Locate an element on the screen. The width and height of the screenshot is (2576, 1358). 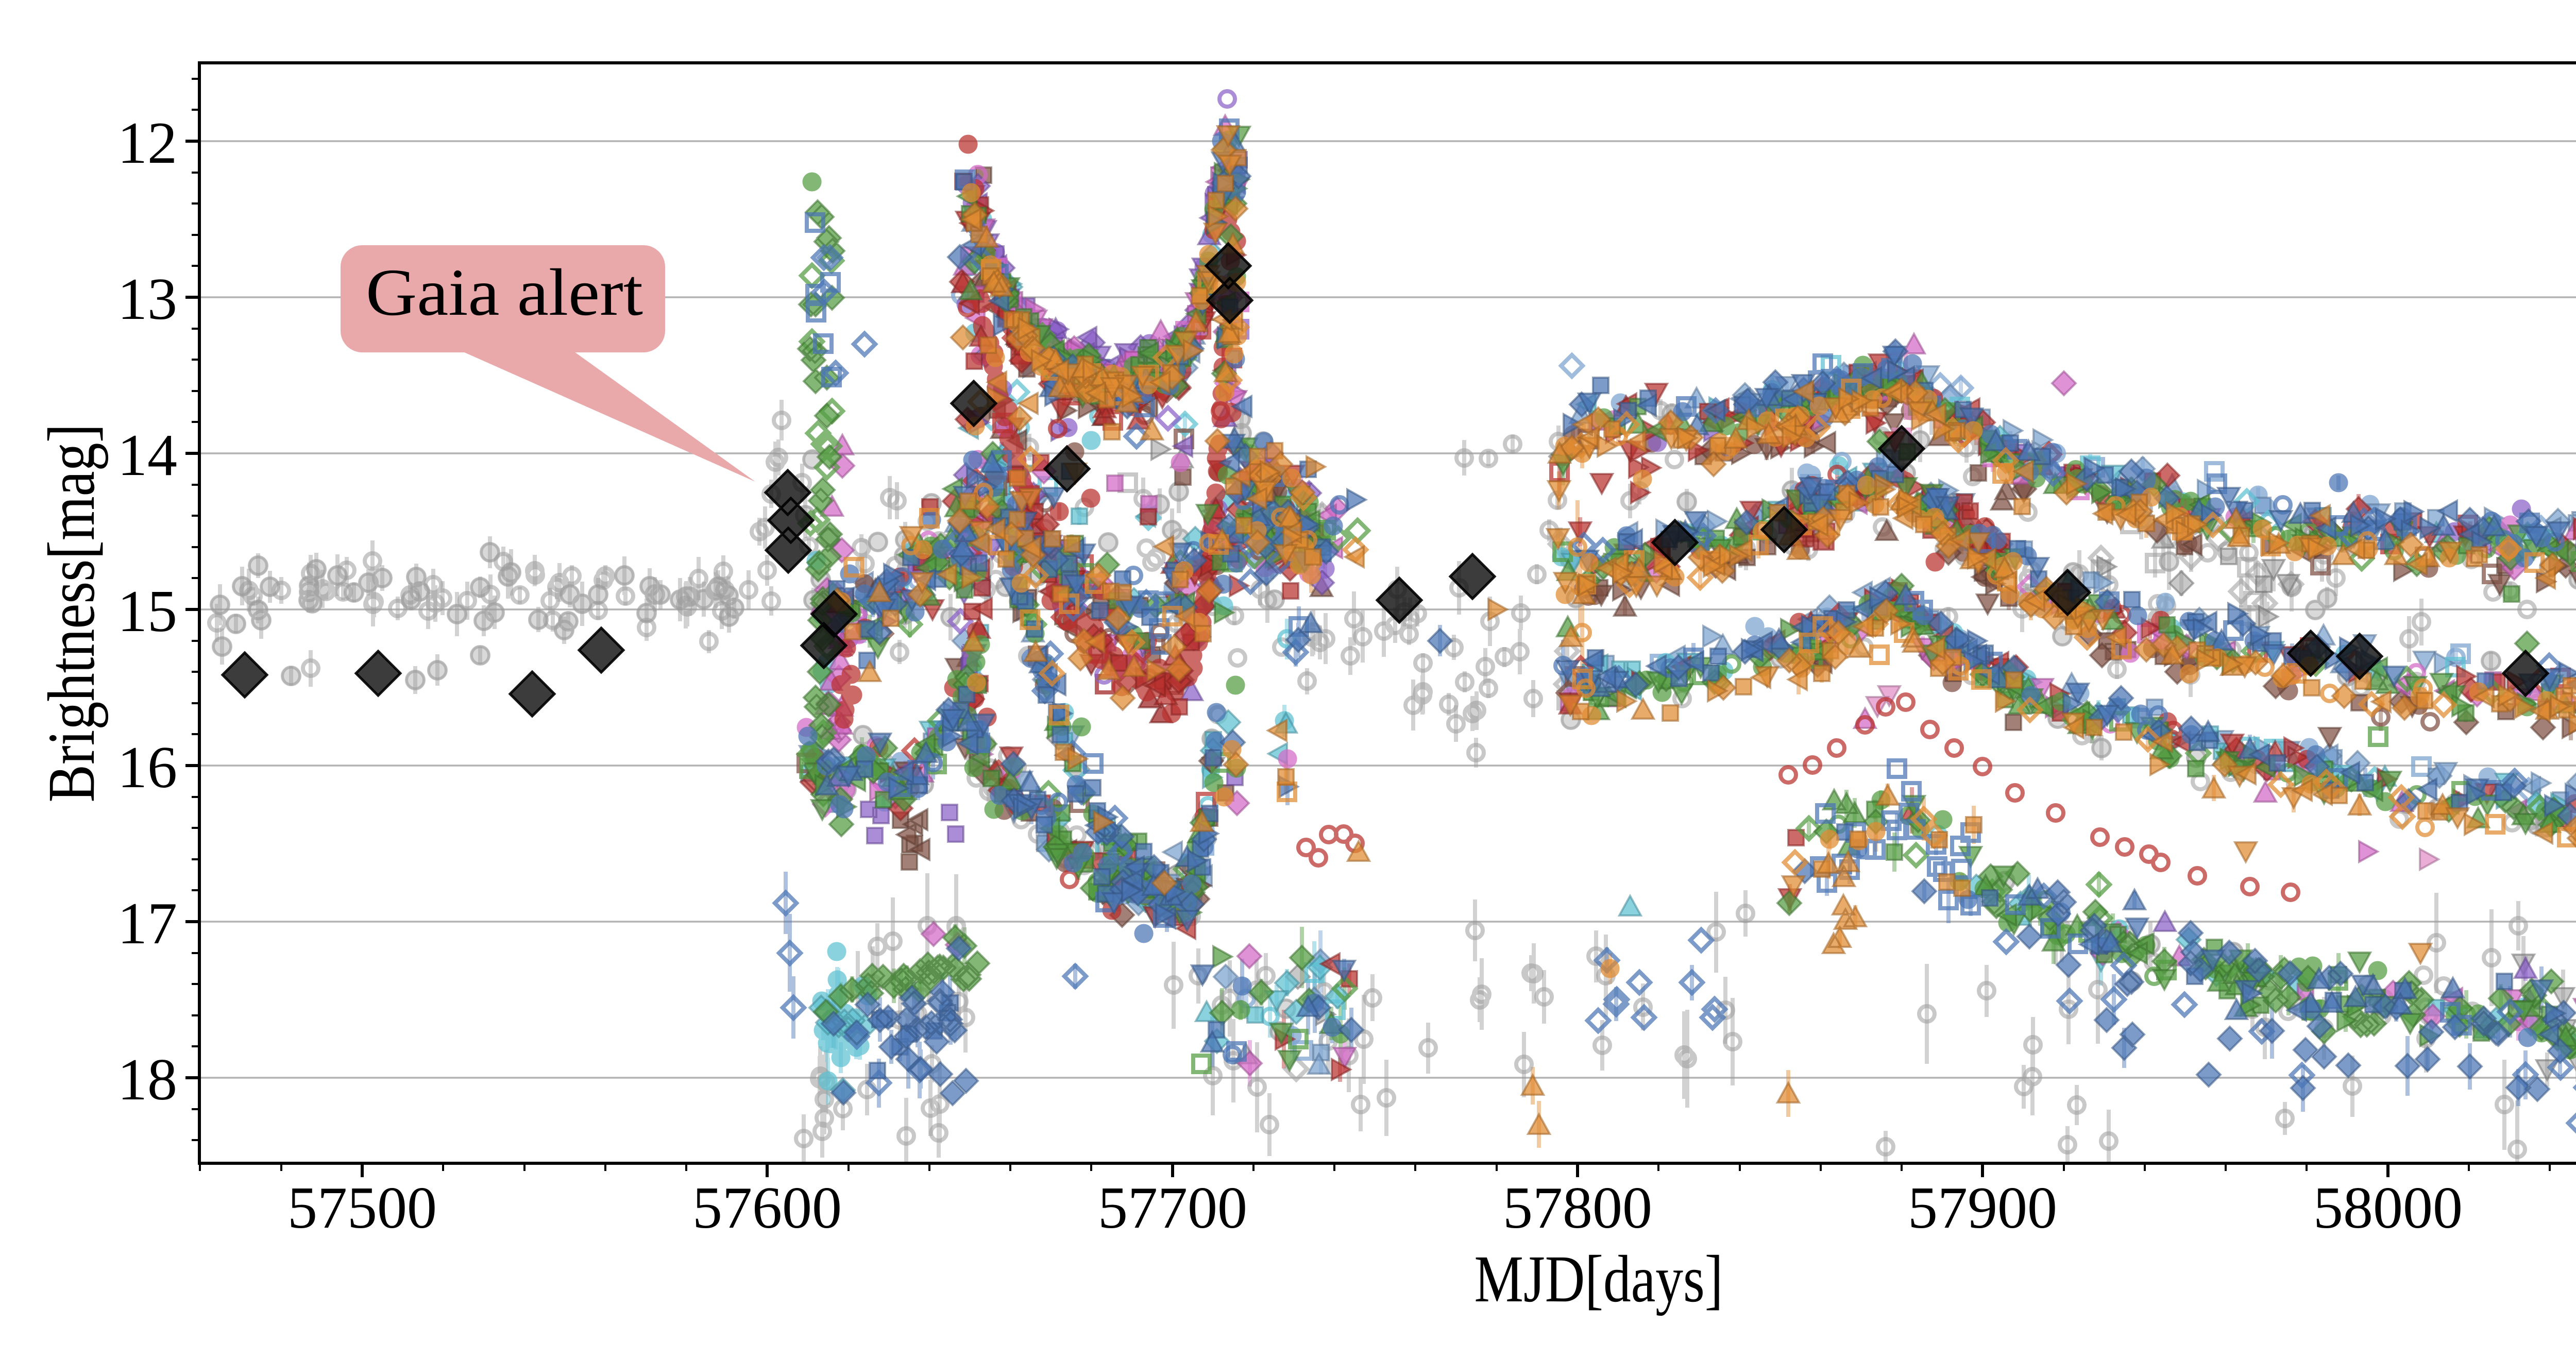
svg-text: 57600 is located at coordinates (767, 1208).